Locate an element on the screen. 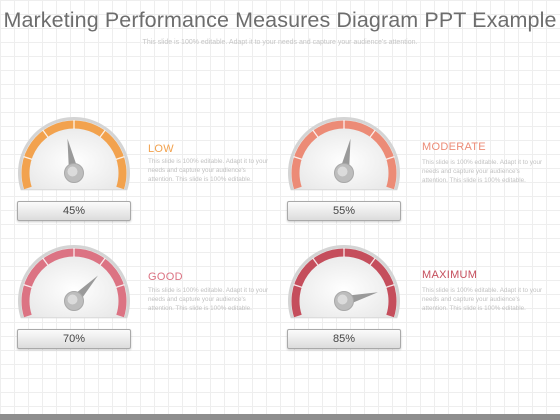 The height and width of the screenshot is (420, 560). gauge-moderate: 55% is located at coordinates (349, 175).